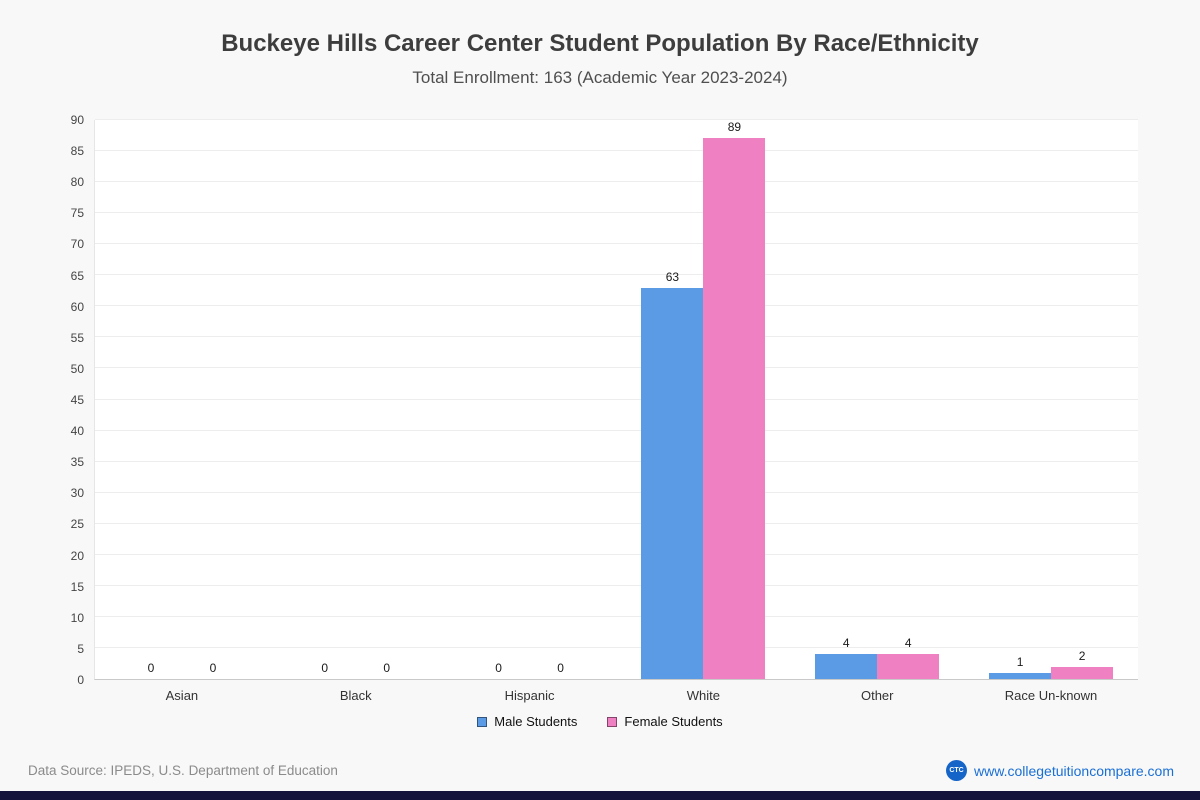 The height and width of the screenshot is (800, 1200). I want to click on bar-group-white: 63 89, so click(703, 399).